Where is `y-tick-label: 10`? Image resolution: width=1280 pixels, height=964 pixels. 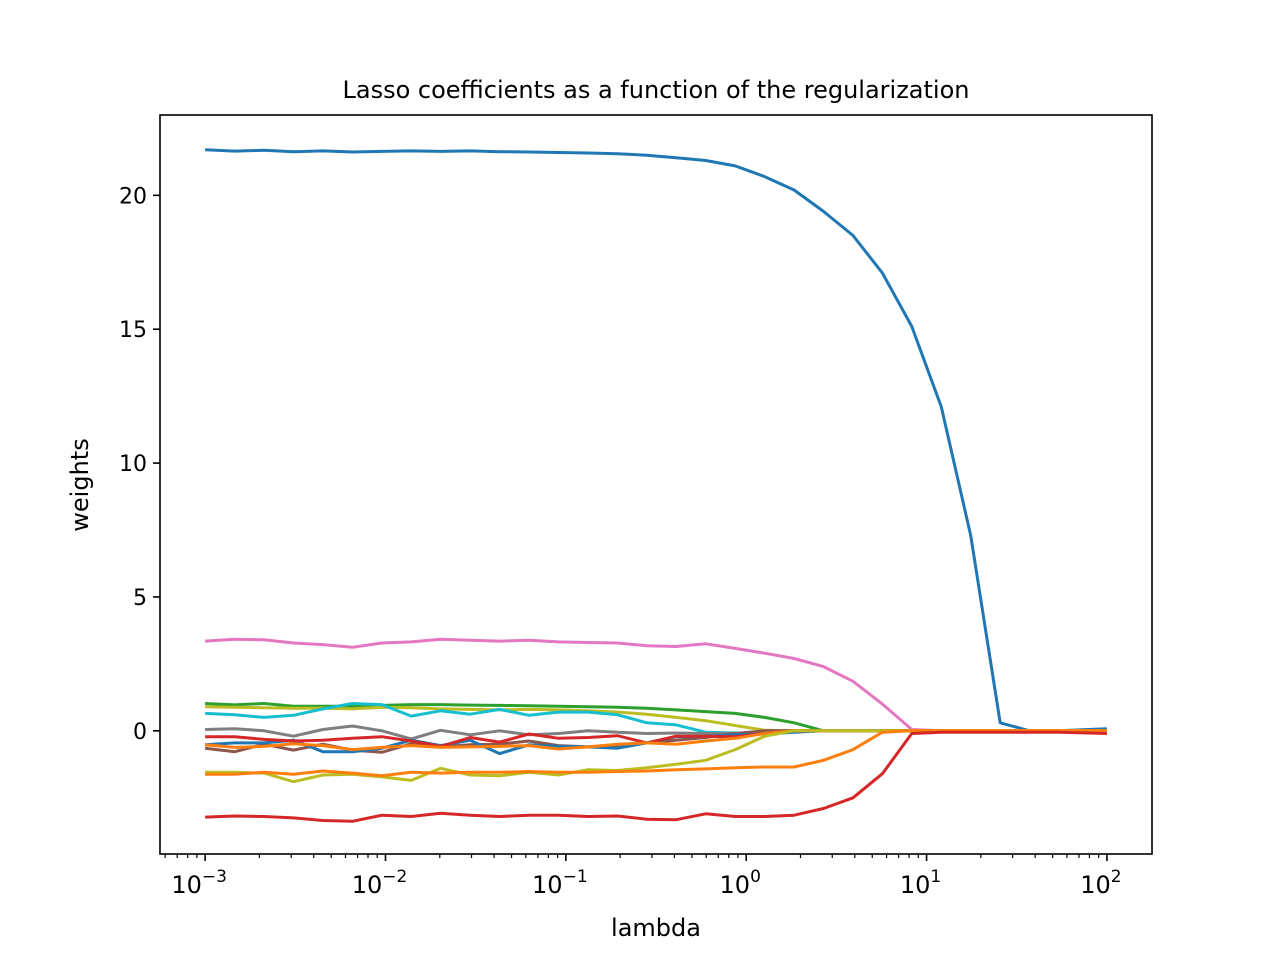
y-tick-label: 10 is located at coordinates (133, 464).